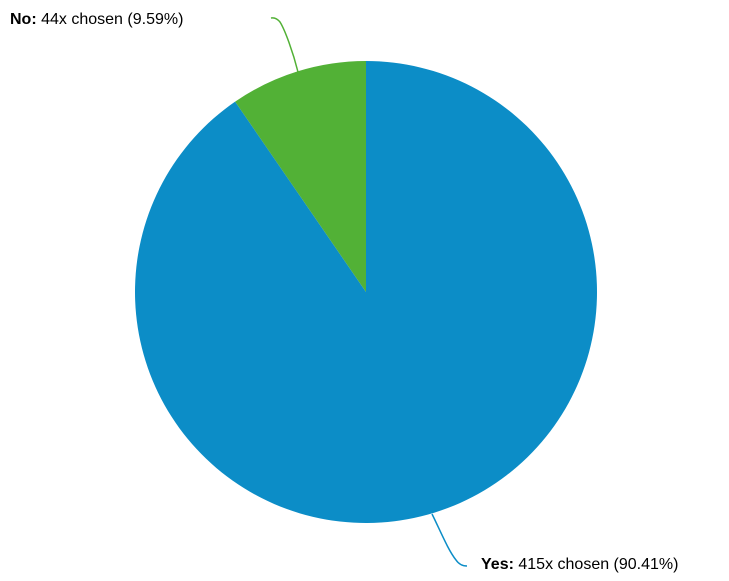 The width and height of the screenshot is (729, 581). Describe the element at coordinates (112, 19) in the screenshot. I see `data-label-no-text: 44x chosen (9.59%)` at that location.